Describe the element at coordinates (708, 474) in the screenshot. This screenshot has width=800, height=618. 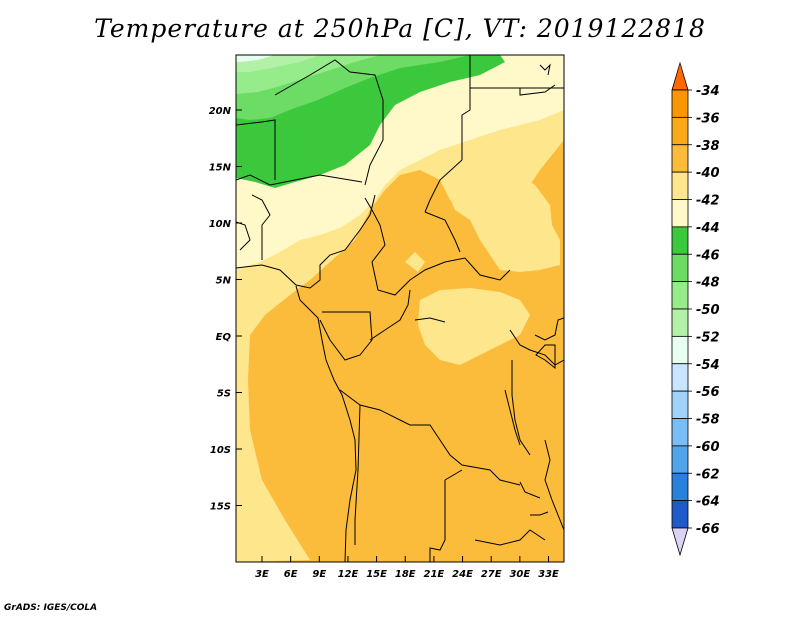
I see `colorbar-label: -62` at that location.